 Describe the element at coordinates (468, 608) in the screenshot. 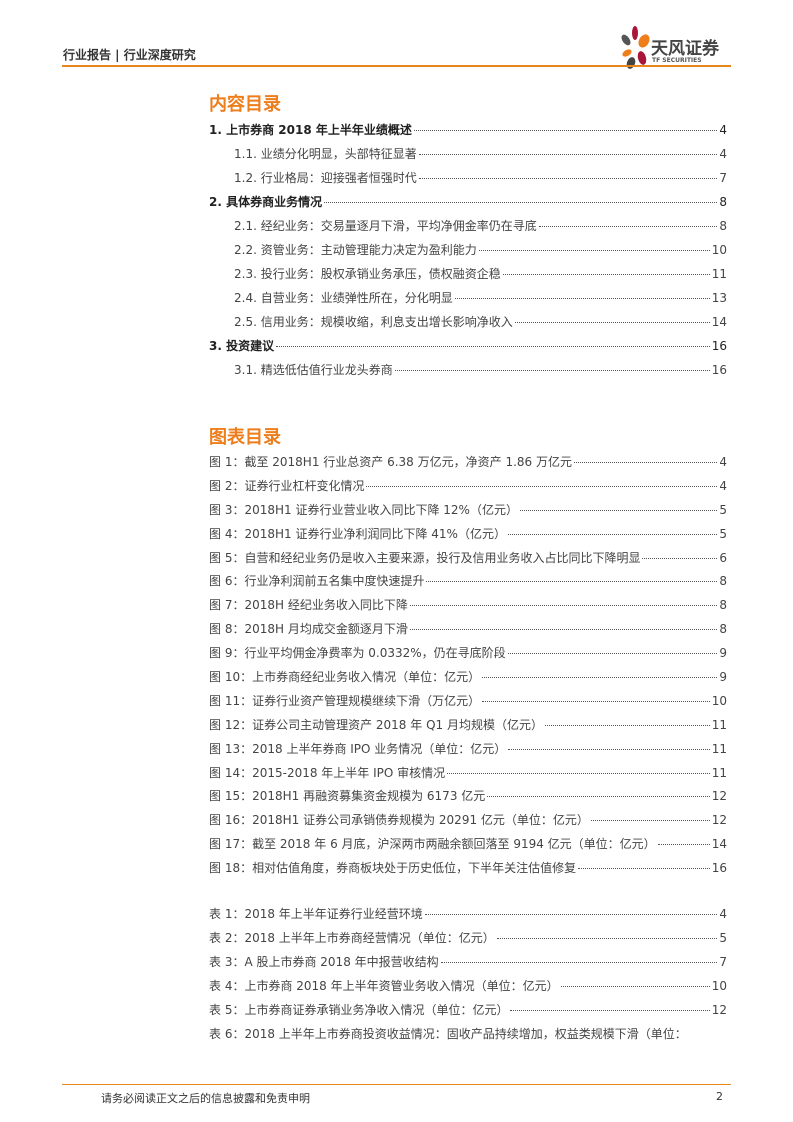

I see `toc-entry: 图 7：2018H 经纪业务收入同比下降 8` at that location.